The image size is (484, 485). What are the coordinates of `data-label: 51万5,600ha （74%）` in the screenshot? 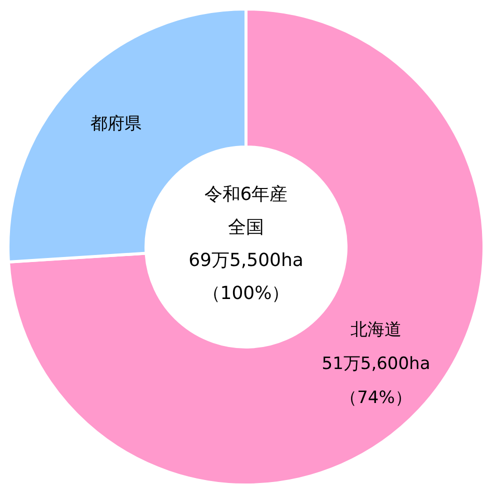 It's located at (376, 381).